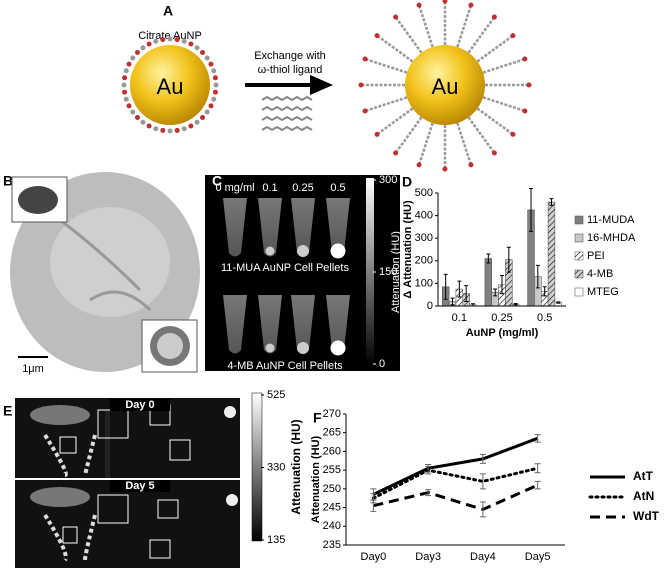 The image size is (666, 583). What do you see at coordinates (170, 36) in the screenshot?
I see `caption: Citrate AuNP` at bounding box center [170, 36].